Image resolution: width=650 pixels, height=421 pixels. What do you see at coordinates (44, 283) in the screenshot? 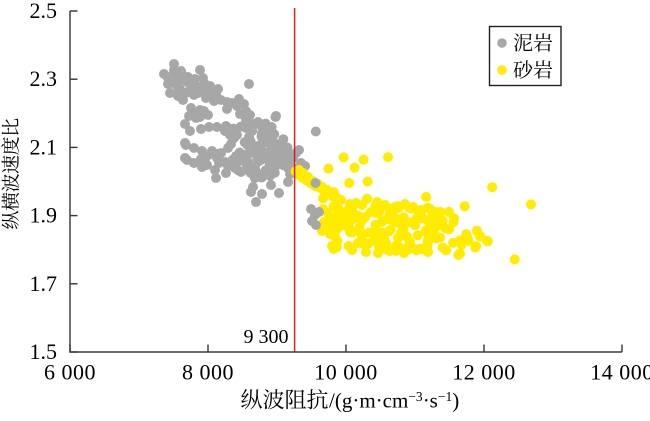
I see `svg-text: 1.7` at bounding box center [44, 283].